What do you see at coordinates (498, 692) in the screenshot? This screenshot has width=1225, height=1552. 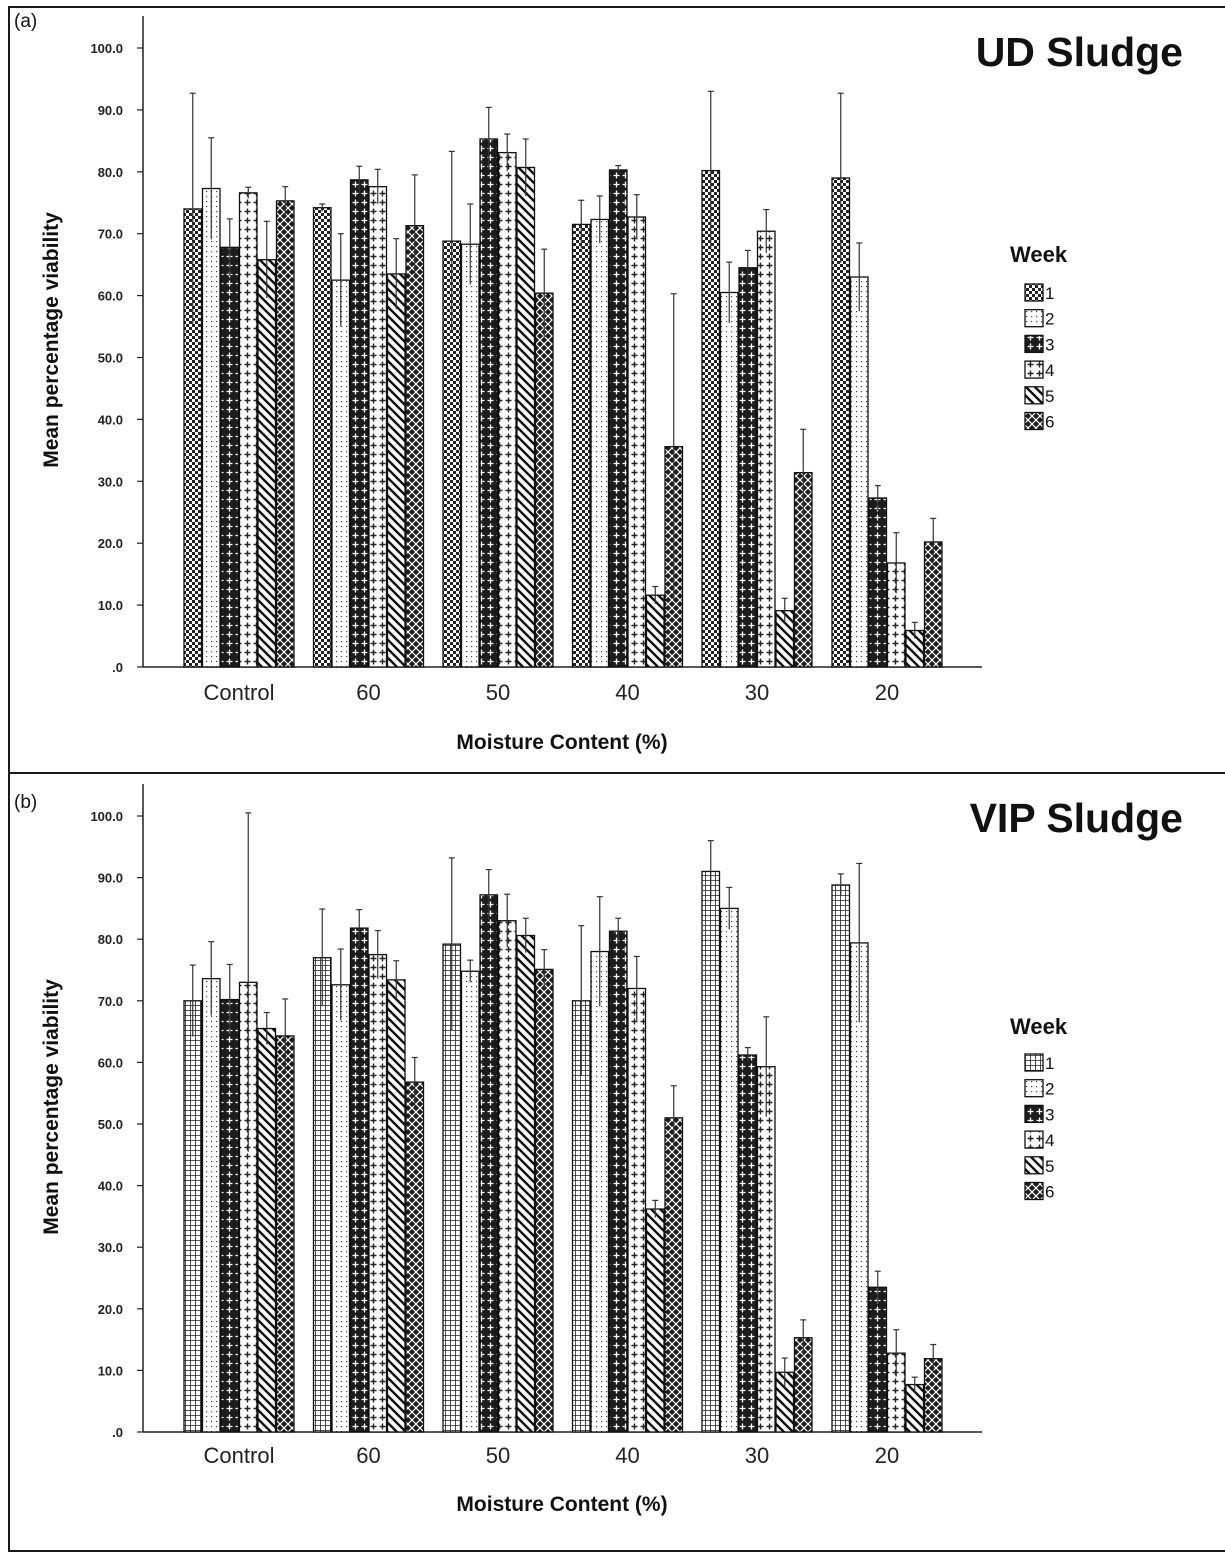 I see `x-category-label: 50` at bounding box center [498, 692].